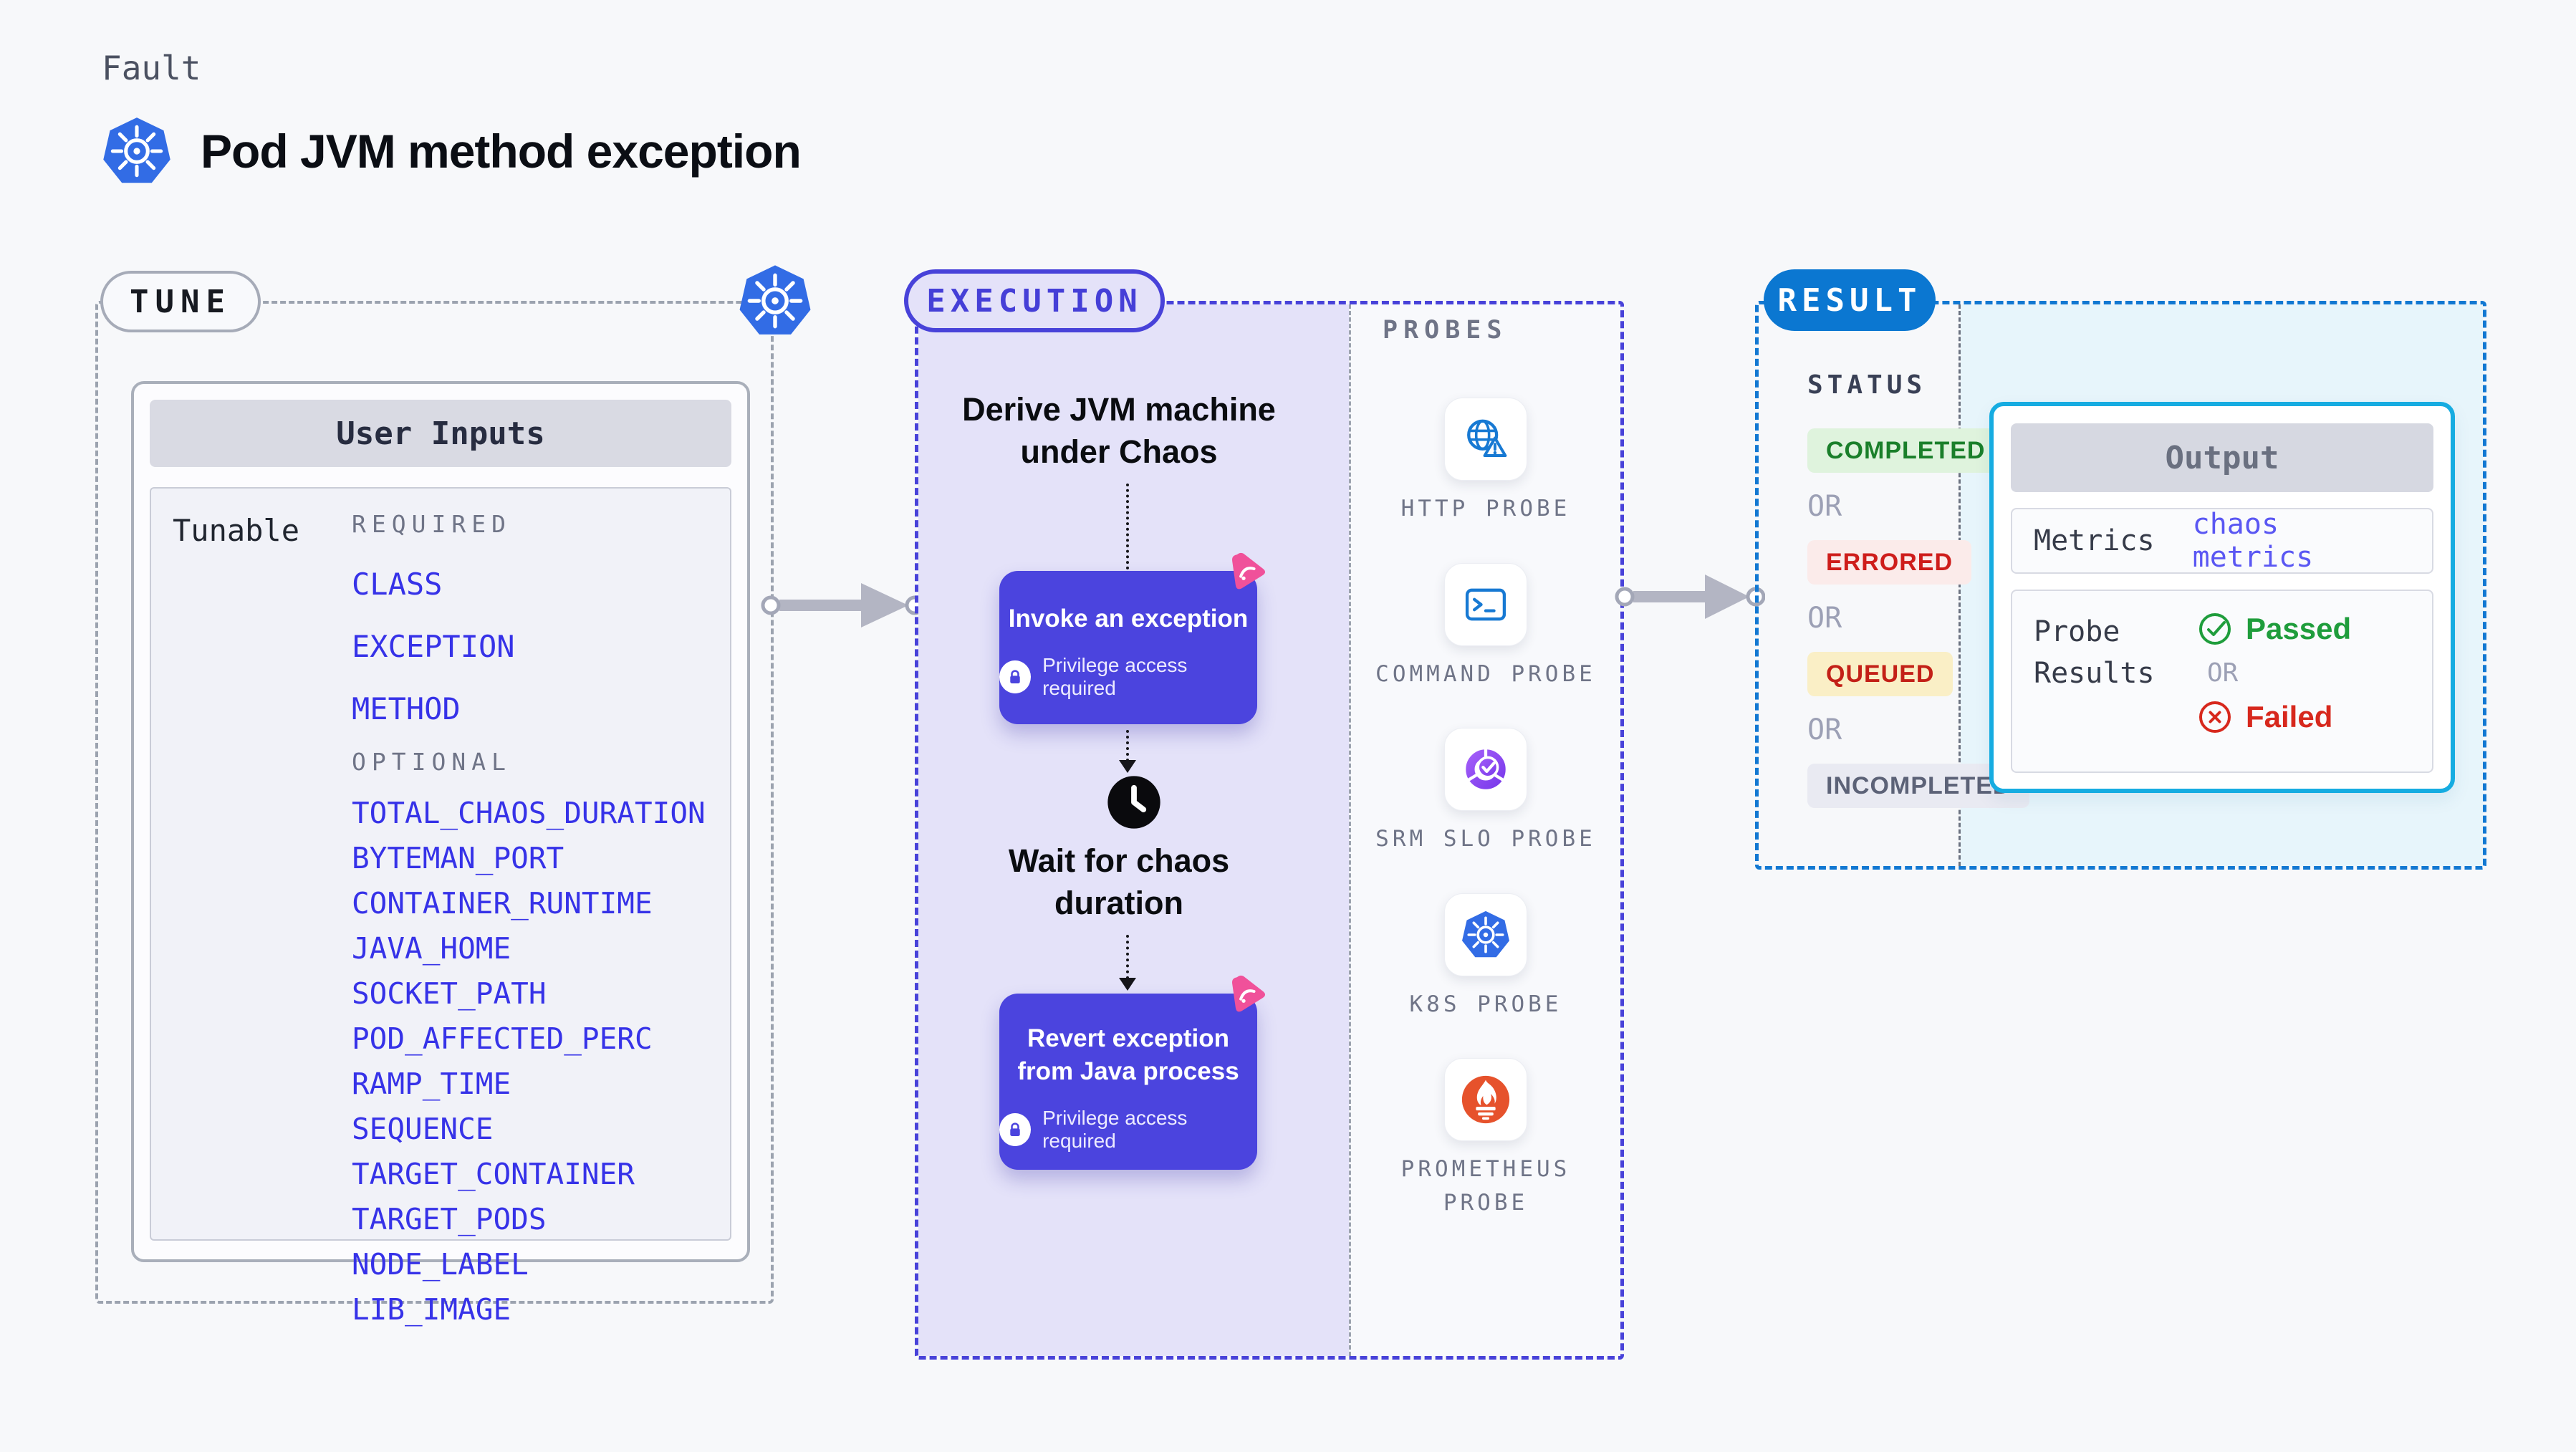 This screenshot has height=1452, width=2576. I want to click on optional-group-label: OPTIONAL, so click(432, 762).